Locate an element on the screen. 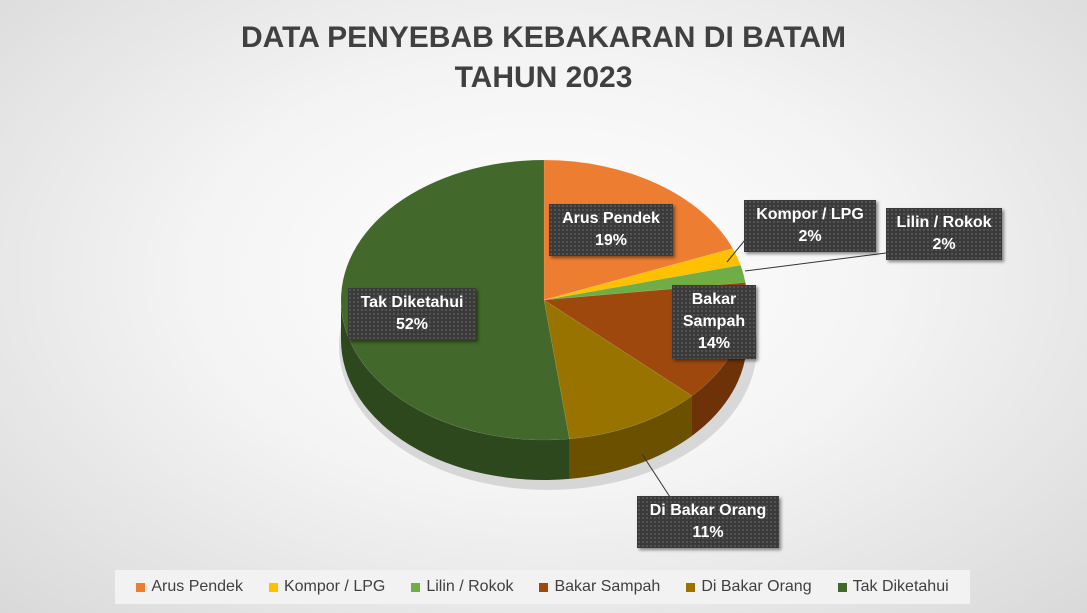  data-label-arus-pendek: Arus Pendek 19% is located at coordinates (611, 230).